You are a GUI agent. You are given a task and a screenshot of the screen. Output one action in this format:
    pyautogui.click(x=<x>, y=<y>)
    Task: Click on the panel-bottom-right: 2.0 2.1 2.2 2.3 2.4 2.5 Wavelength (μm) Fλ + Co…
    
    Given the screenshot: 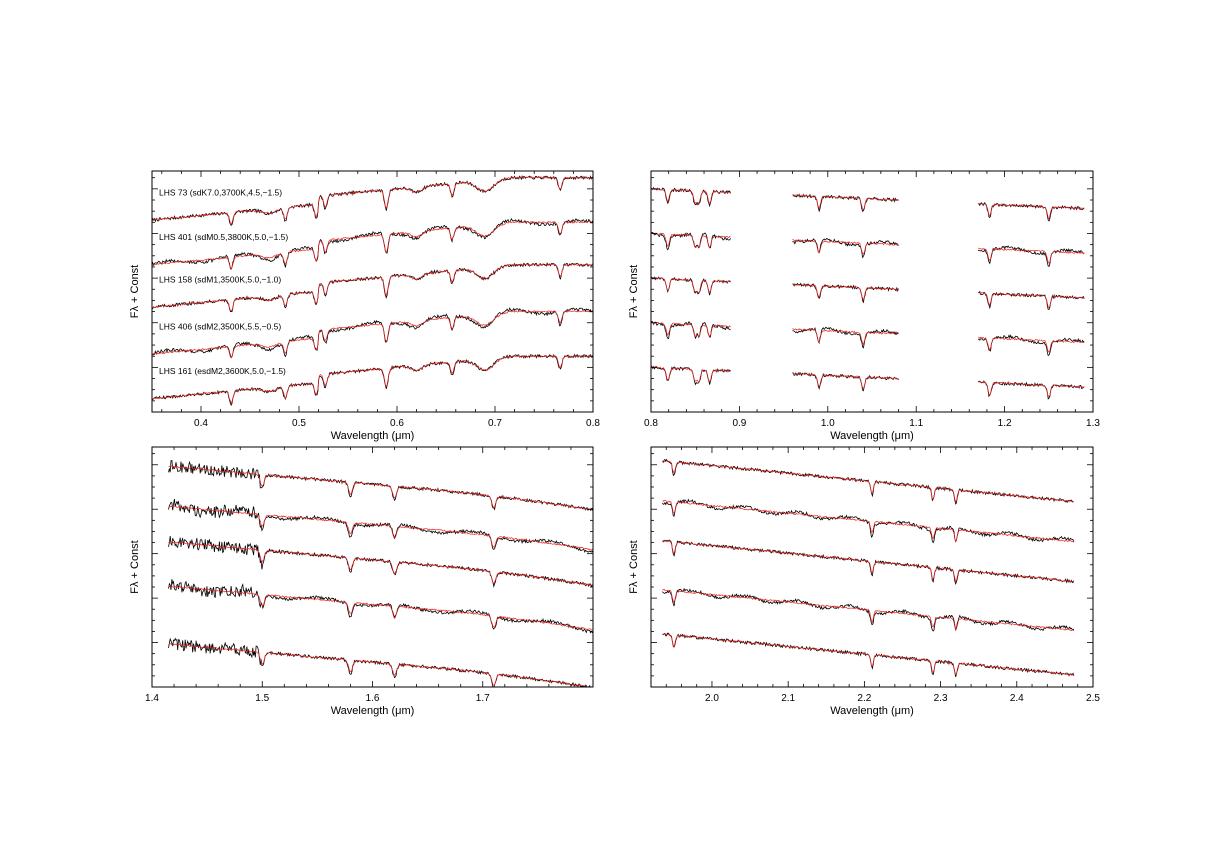 What is the action you would take?
    pyautogui.click(x=864, y=581)
    